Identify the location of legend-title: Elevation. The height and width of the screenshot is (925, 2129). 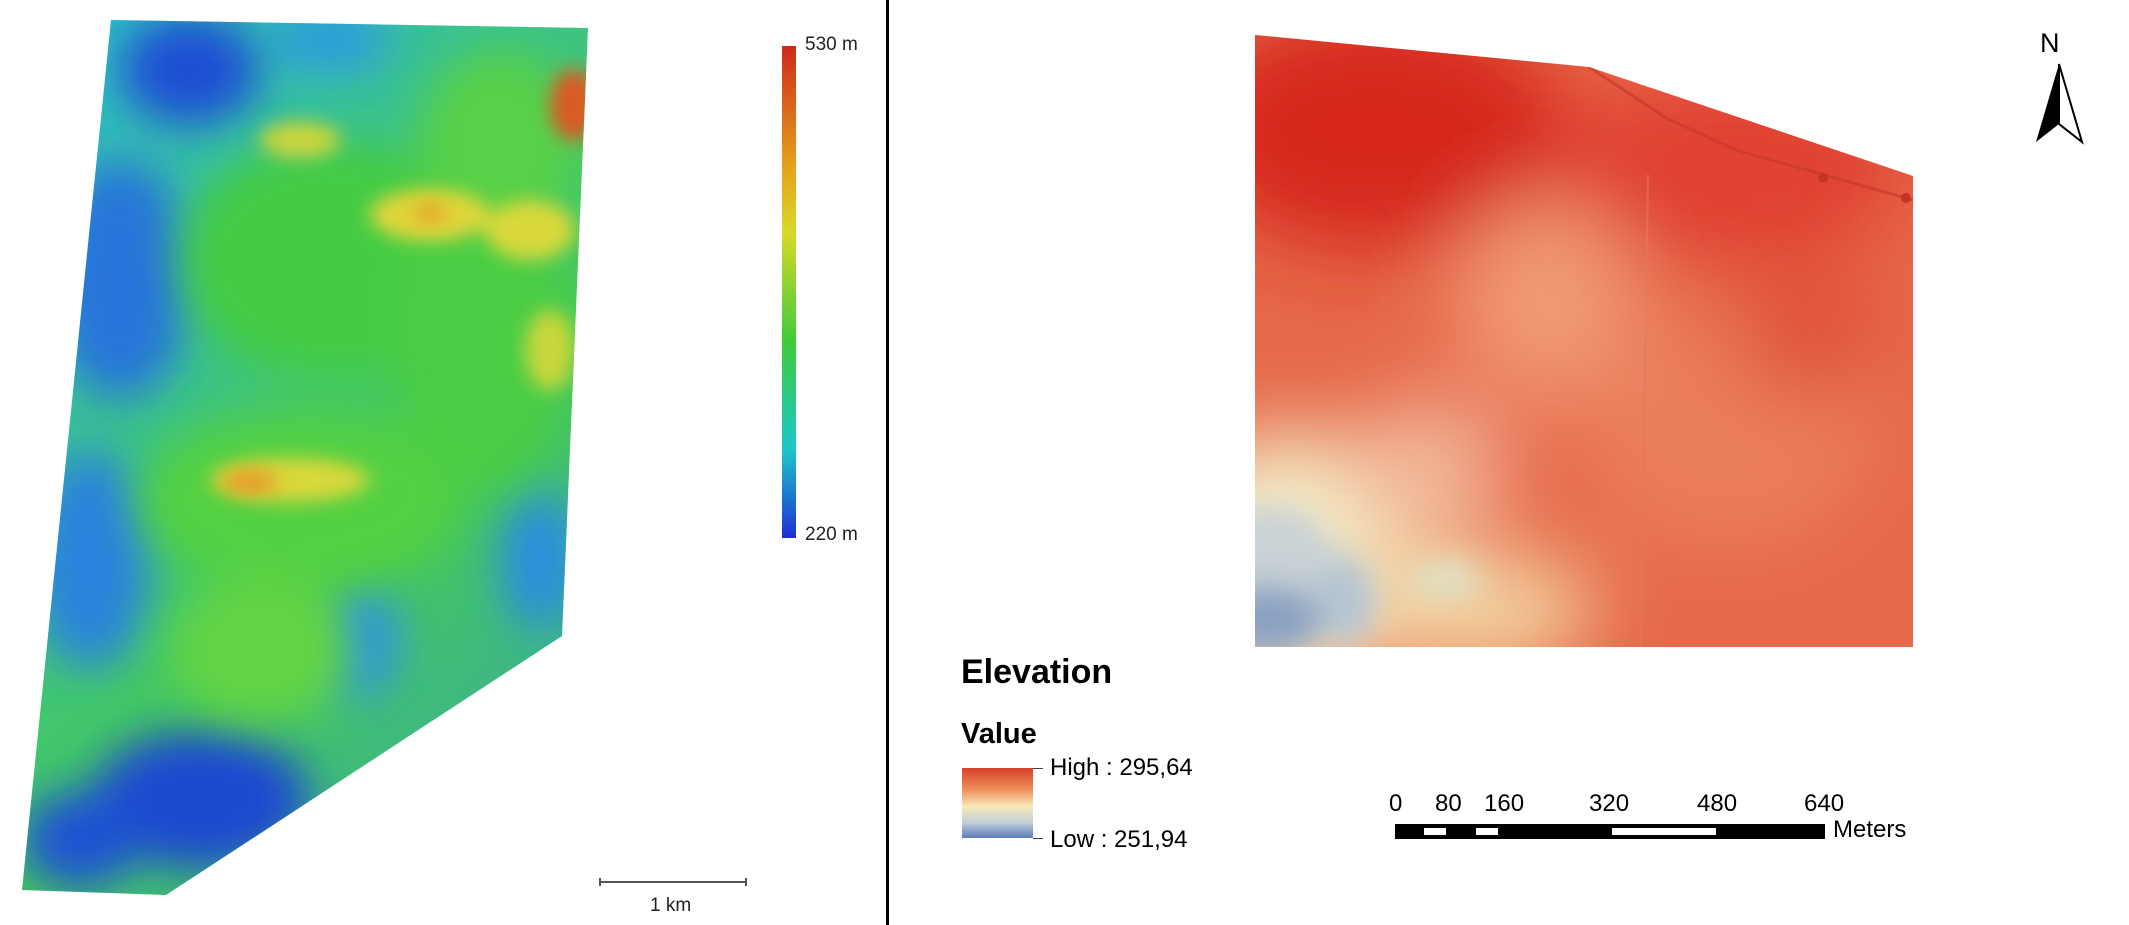
(1037, 672).